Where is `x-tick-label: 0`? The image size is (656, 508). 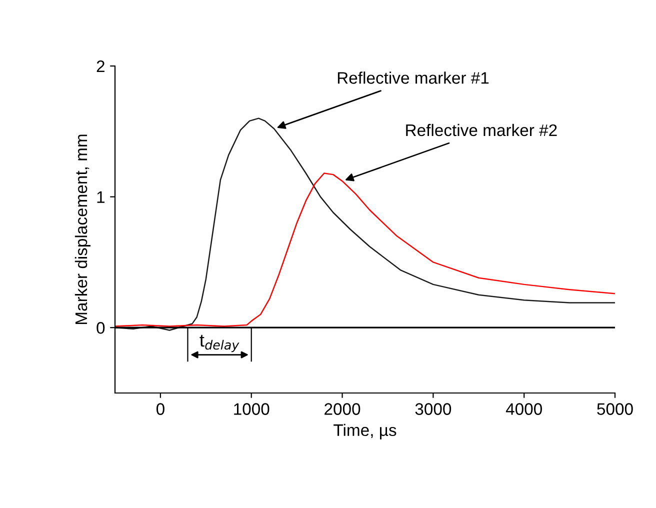
x-tick-label: 0 is located at coordinates (160, 409).